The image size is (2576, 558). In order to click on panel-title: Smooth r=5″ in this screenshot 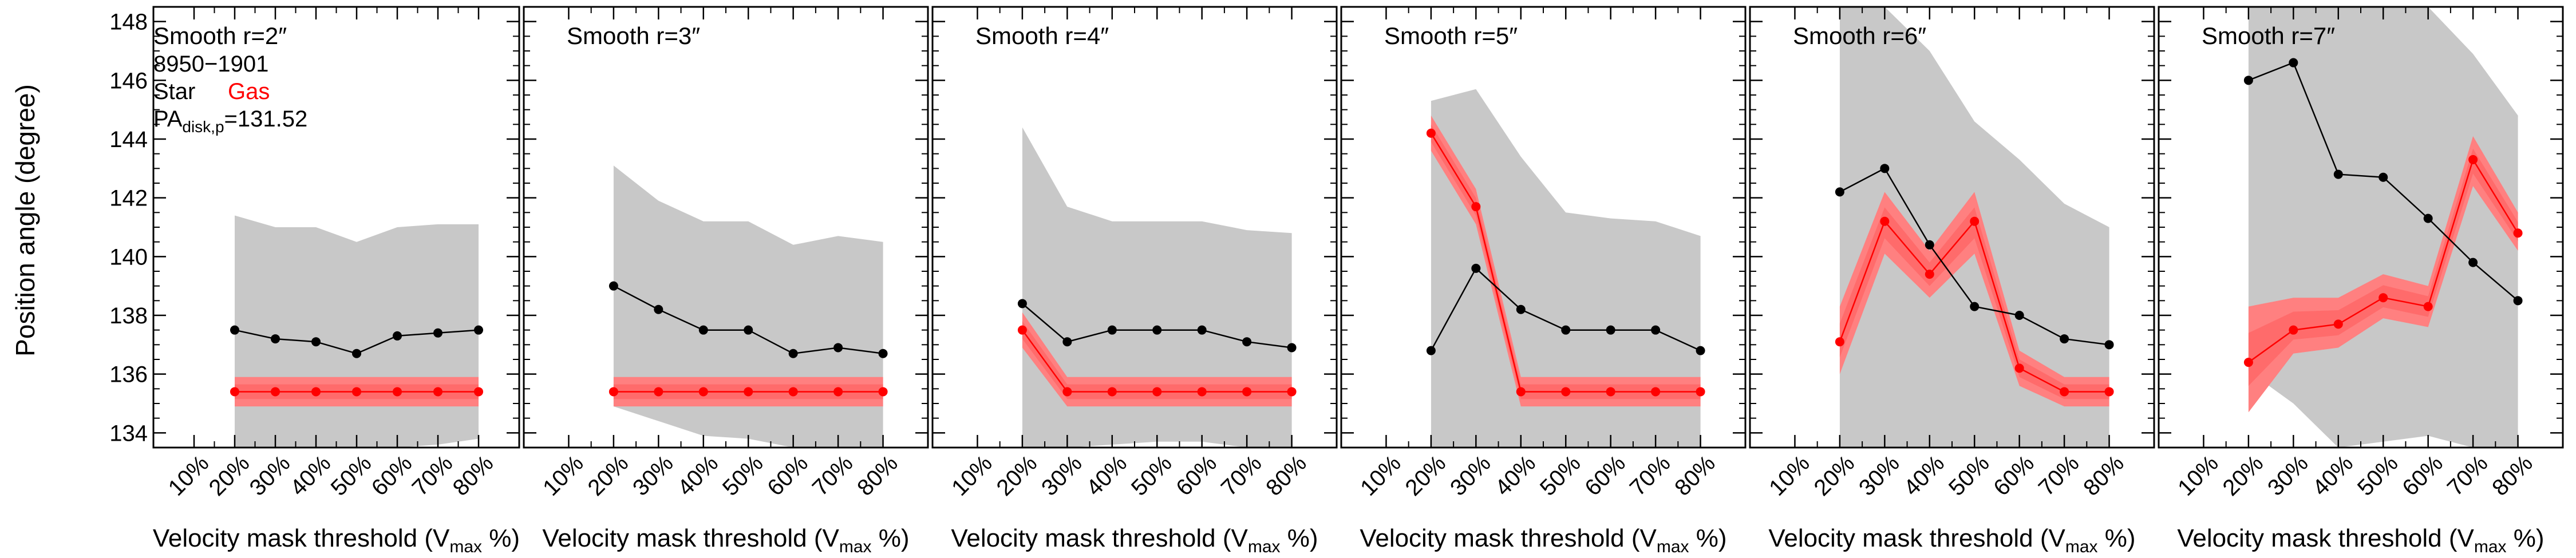, I will do `click(1451, 35)`.